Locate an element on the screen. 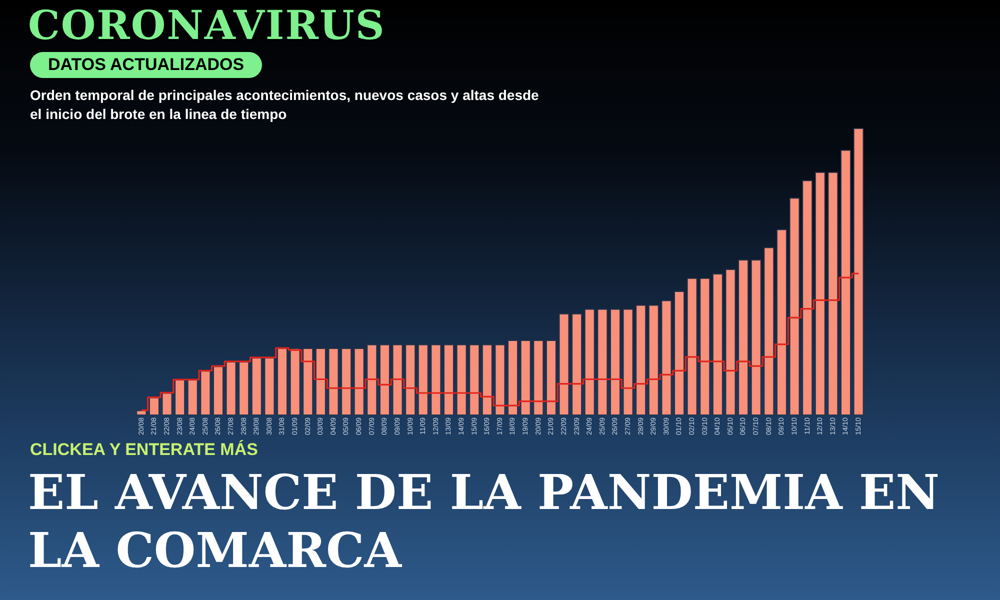 This screenshot has height=600, width=1000. text: CLICKEA Y ENTERATE MÁS is located at coordinates (144, 450).